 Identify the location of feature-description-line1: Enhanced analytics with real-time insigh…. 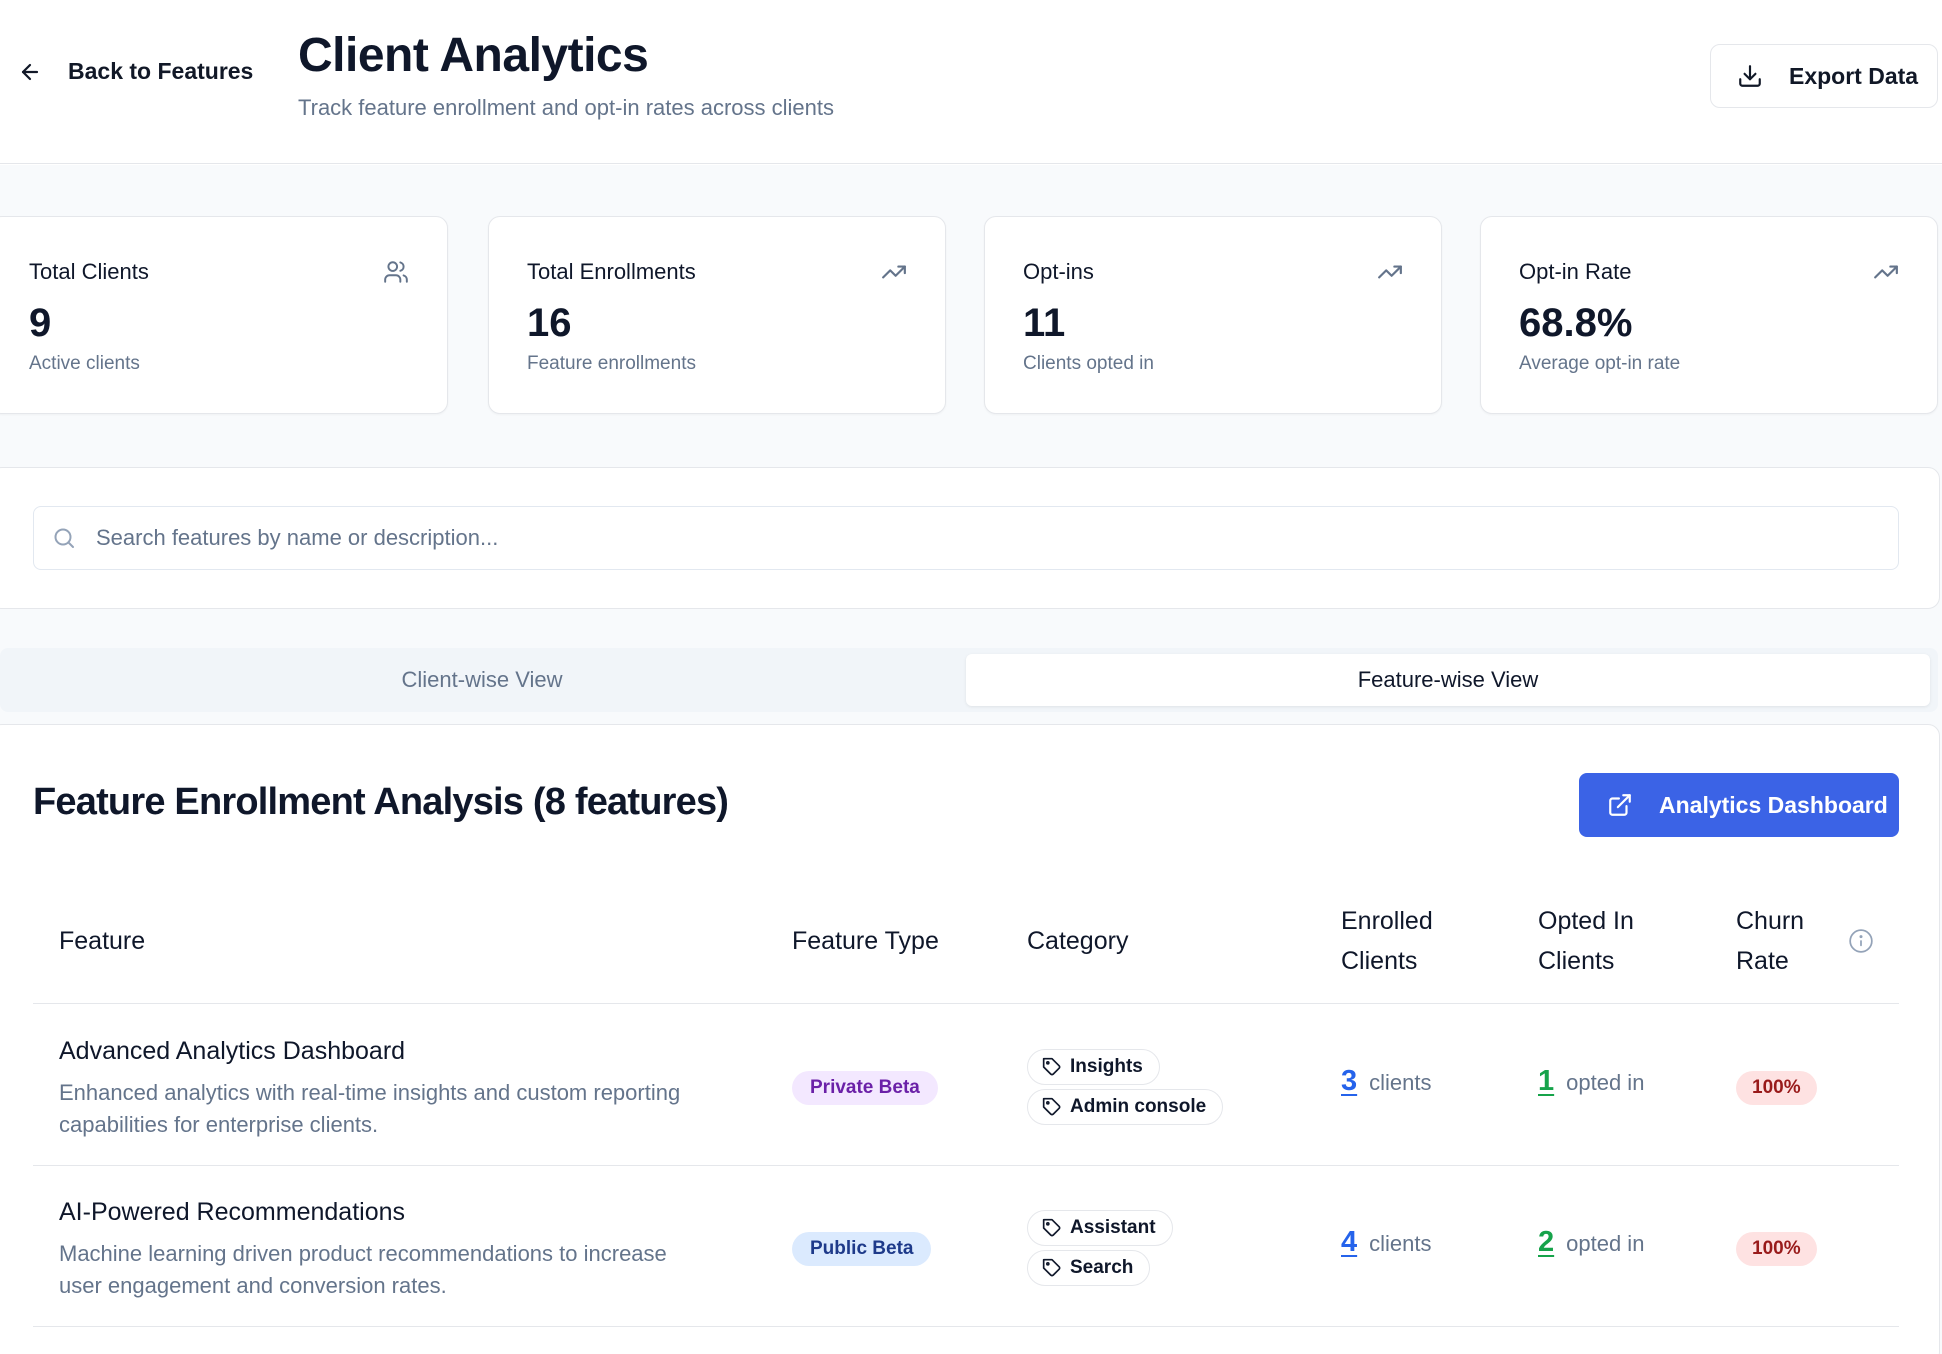
(370, 1092).